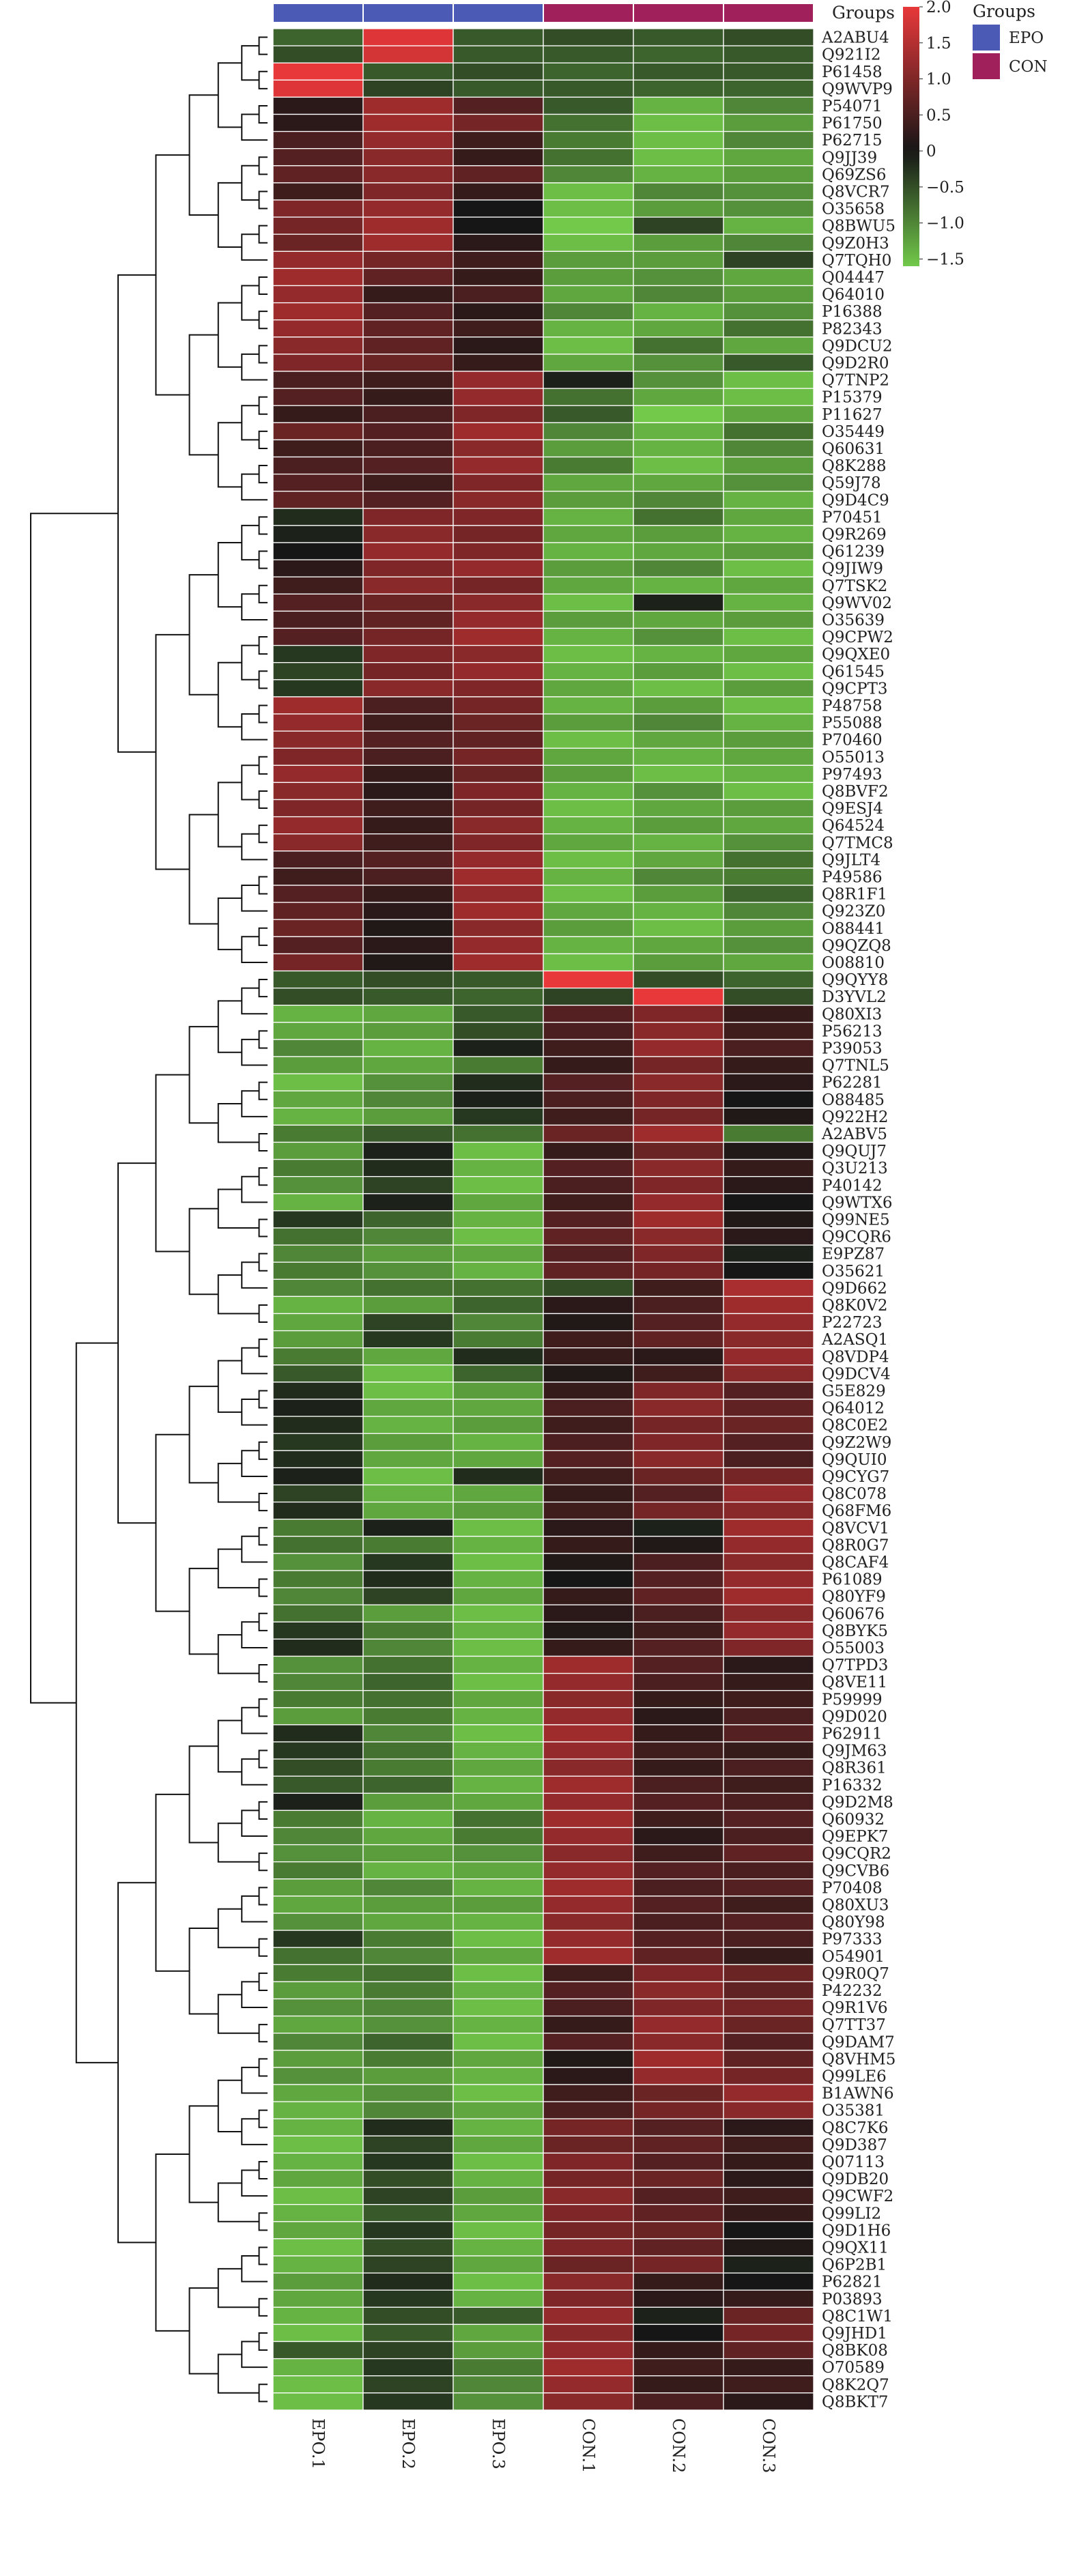 The height and width of the screenshot is (2576, 1075). I want to click on row-label: Q80Y98, so click(853, 1923).